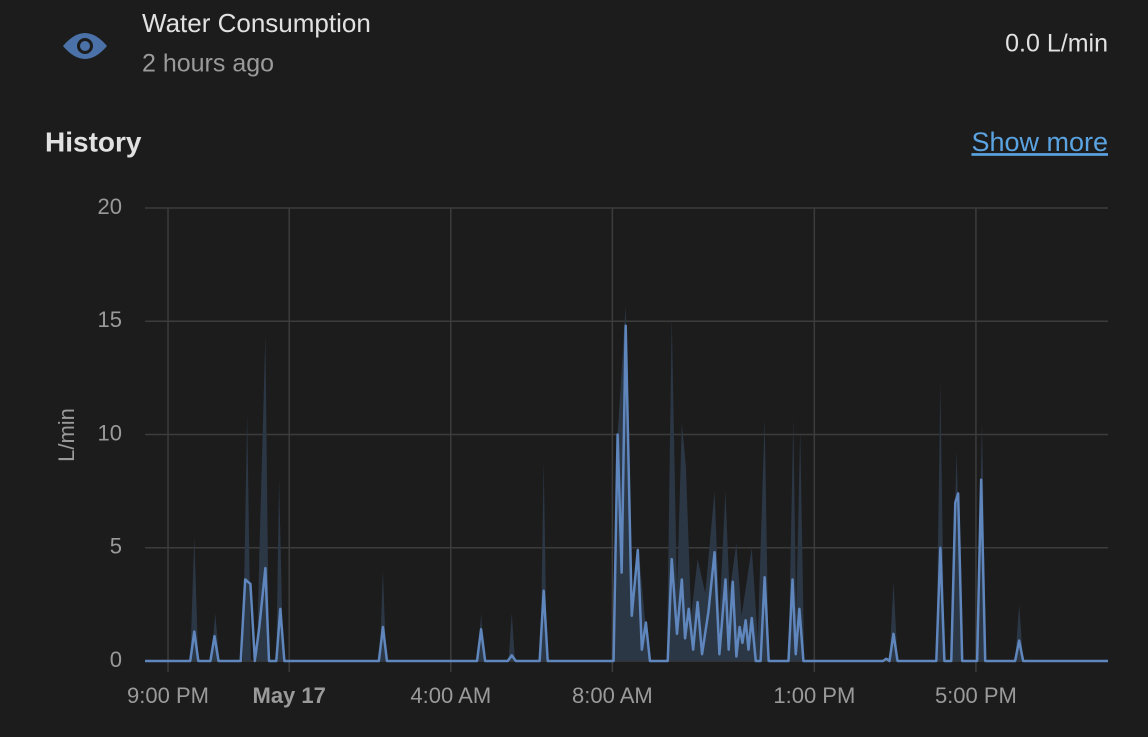 The image size is (1148, 737). What do you see at coordinates (110, 319) in the screenshot?
I see `y-tick-label: 15` at bounding box center [110, 319].